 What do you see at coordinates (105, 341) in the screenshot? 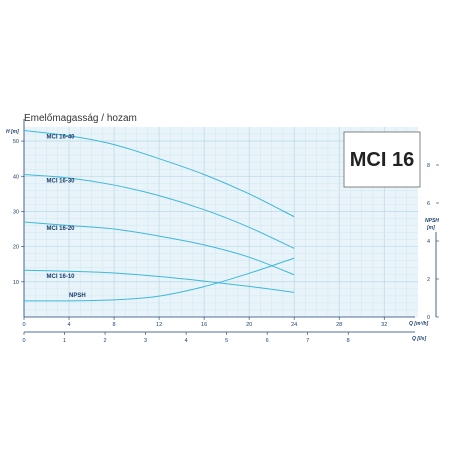
I see `x-bottom-tick-label: 2` at bounding box center [105, 341].